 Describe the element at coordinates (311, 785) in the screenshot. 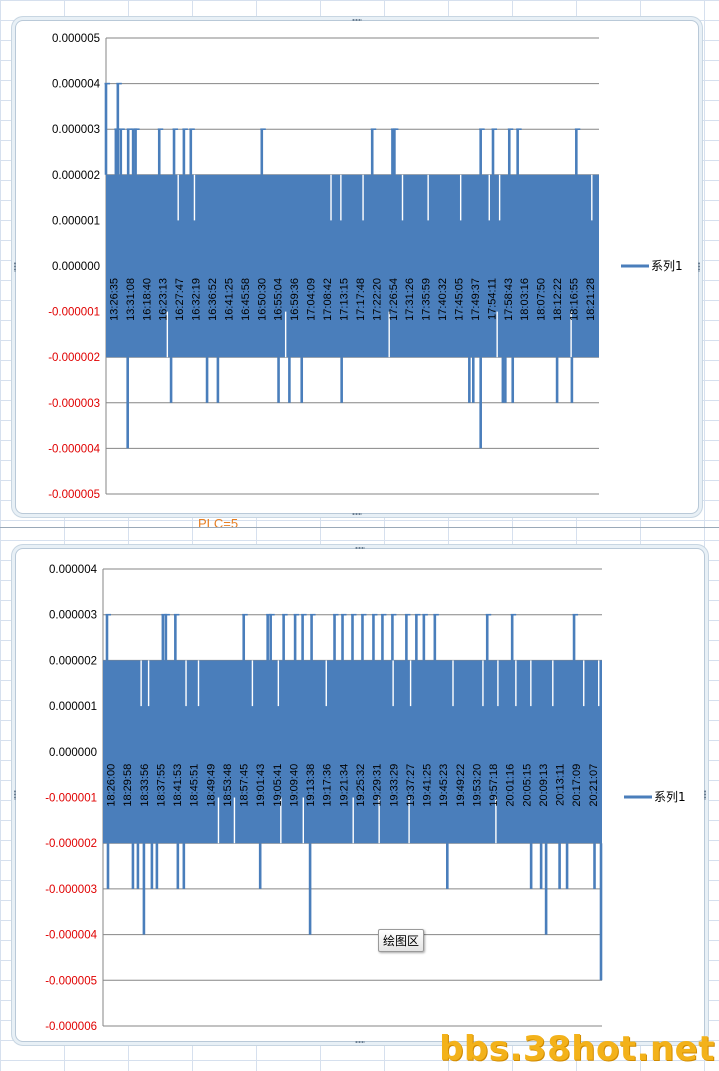

I see `x-tick-label: 19:13:38` at that location.